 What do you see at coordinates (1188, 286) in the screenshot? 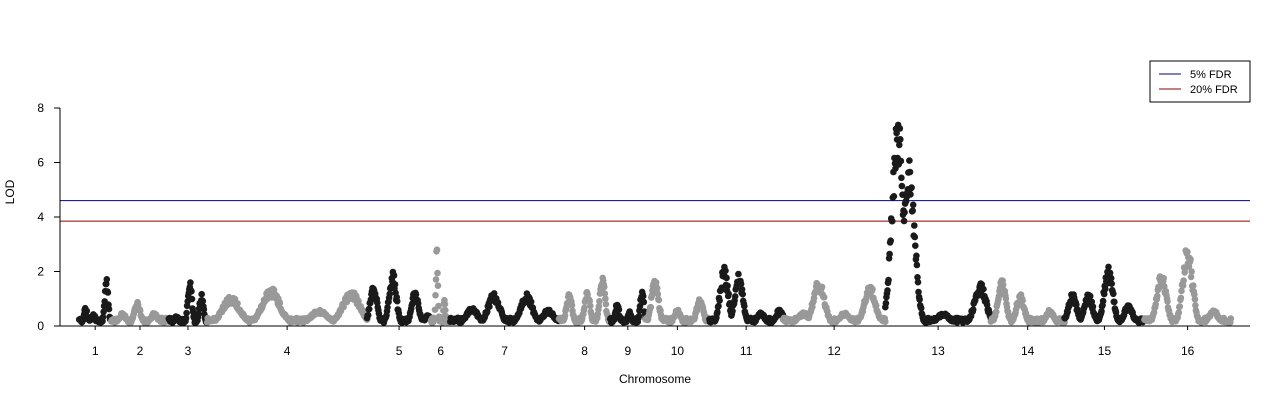
I see `chromosome-16-points` at bounding box center [1188, 286].